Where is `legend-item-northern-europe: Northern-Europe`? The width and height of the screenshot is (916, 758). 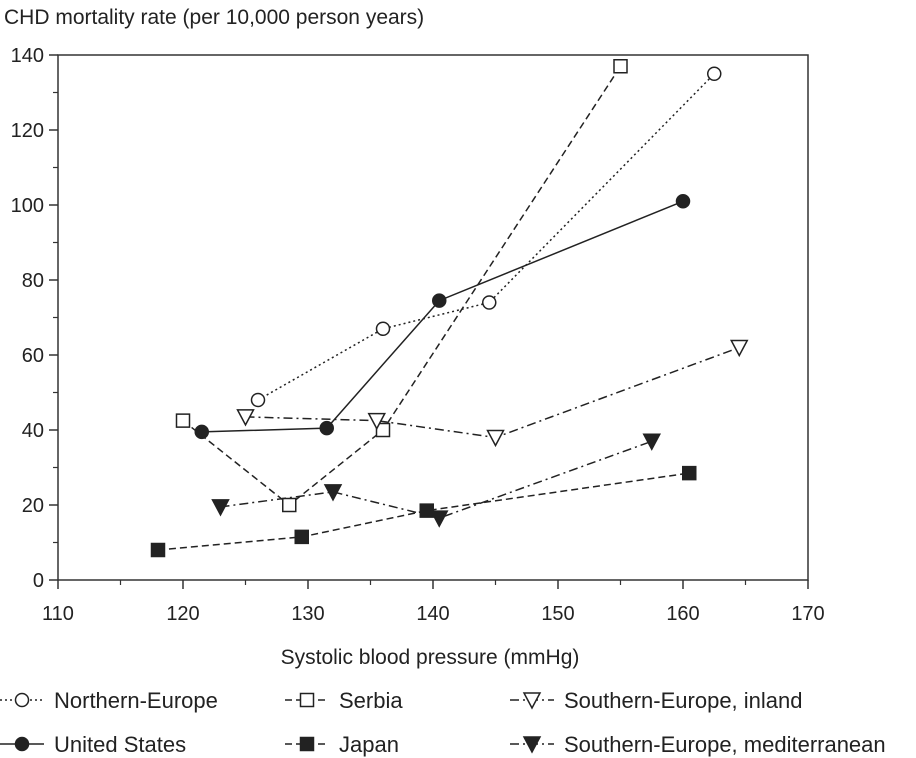
legend-item-northern-europe: Northern-Europe is located at coordinates (109, 700).